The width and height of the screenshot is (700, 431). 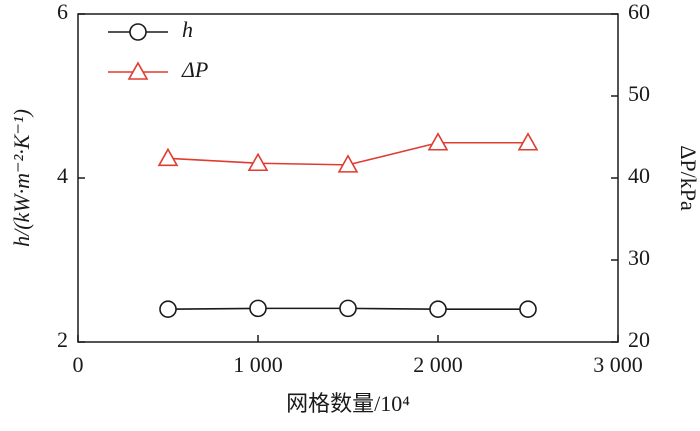 What do you see at coordinates (438, 364) in the screenshot?
I see `x-tick-label: 2 000` at bounding box center [438, 364].